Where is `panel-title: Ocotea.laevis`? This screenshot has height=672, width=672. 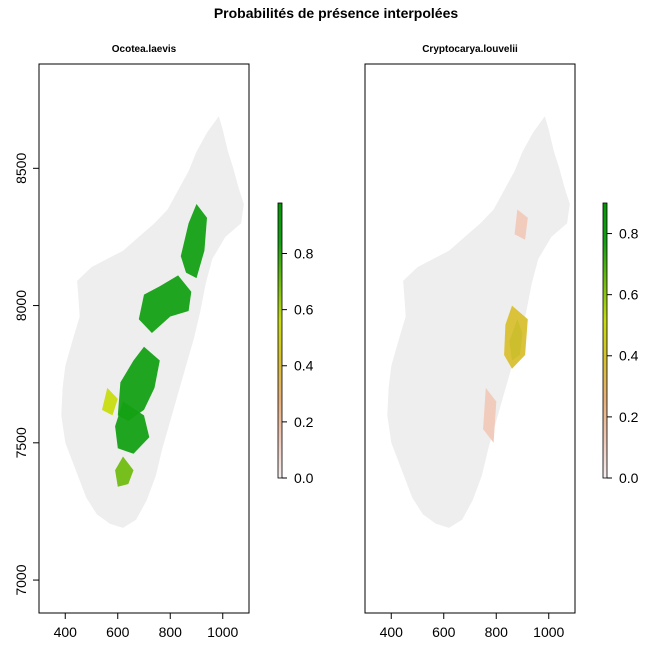
panel-title: Ocotea.laevis is located at coordinates (144, 49).